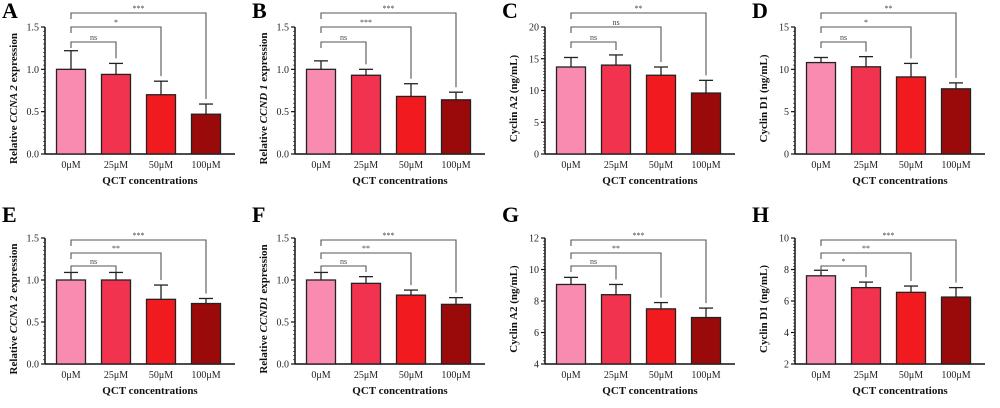  Describe the element at coordinates (33, 365) in the screenshot. I see `y-tick-label: 0.0` at that location.